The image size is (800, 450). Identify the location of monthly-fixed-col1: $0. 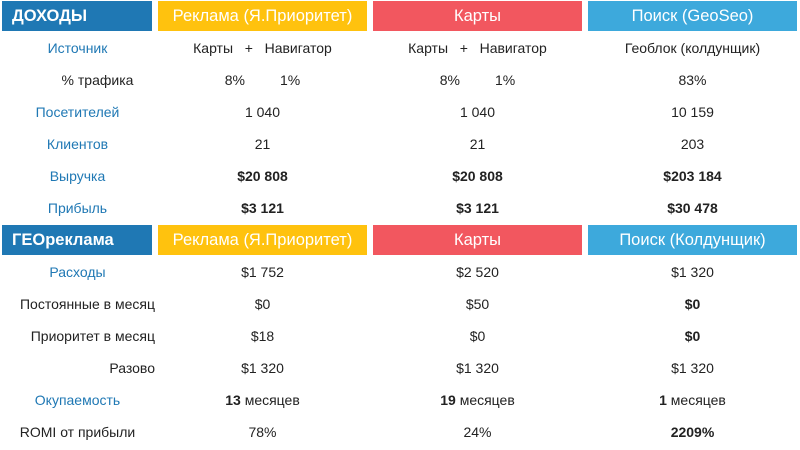
(262, 304).